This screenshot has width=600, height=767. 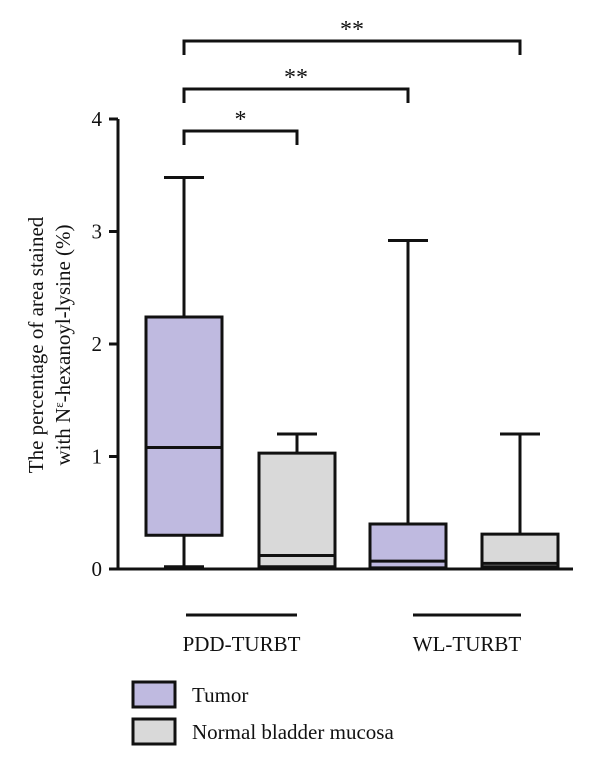 What do you see at coordinates (262, 713) in the screenshot?
I see `legend: Tumor Normal bladder mucosa` at bounding box center [262, 713].